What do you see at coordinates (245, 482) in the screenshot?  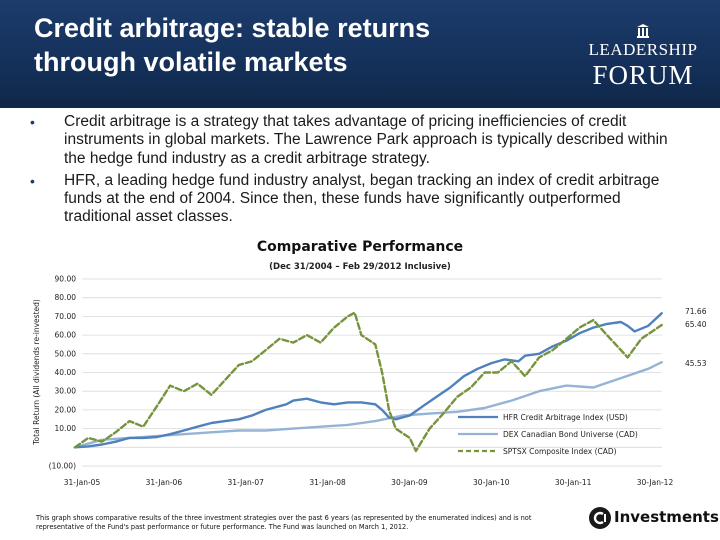 I see `x-tick-label: 31-Jan-07` at bounding box center [245, 482].